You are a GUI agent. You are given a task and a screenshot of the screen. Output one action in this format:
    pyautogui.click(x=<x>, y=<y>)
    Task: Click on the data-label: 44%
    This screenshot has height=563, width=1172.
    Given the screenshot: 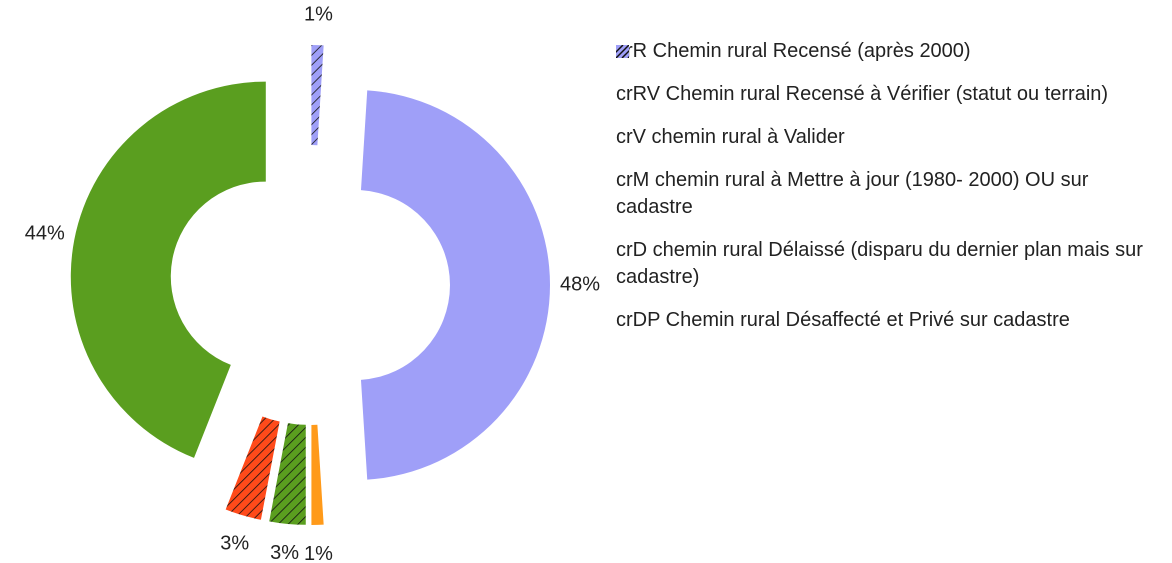 What is the action you would take?
    pyautogui.click(x=45, y=234)
    